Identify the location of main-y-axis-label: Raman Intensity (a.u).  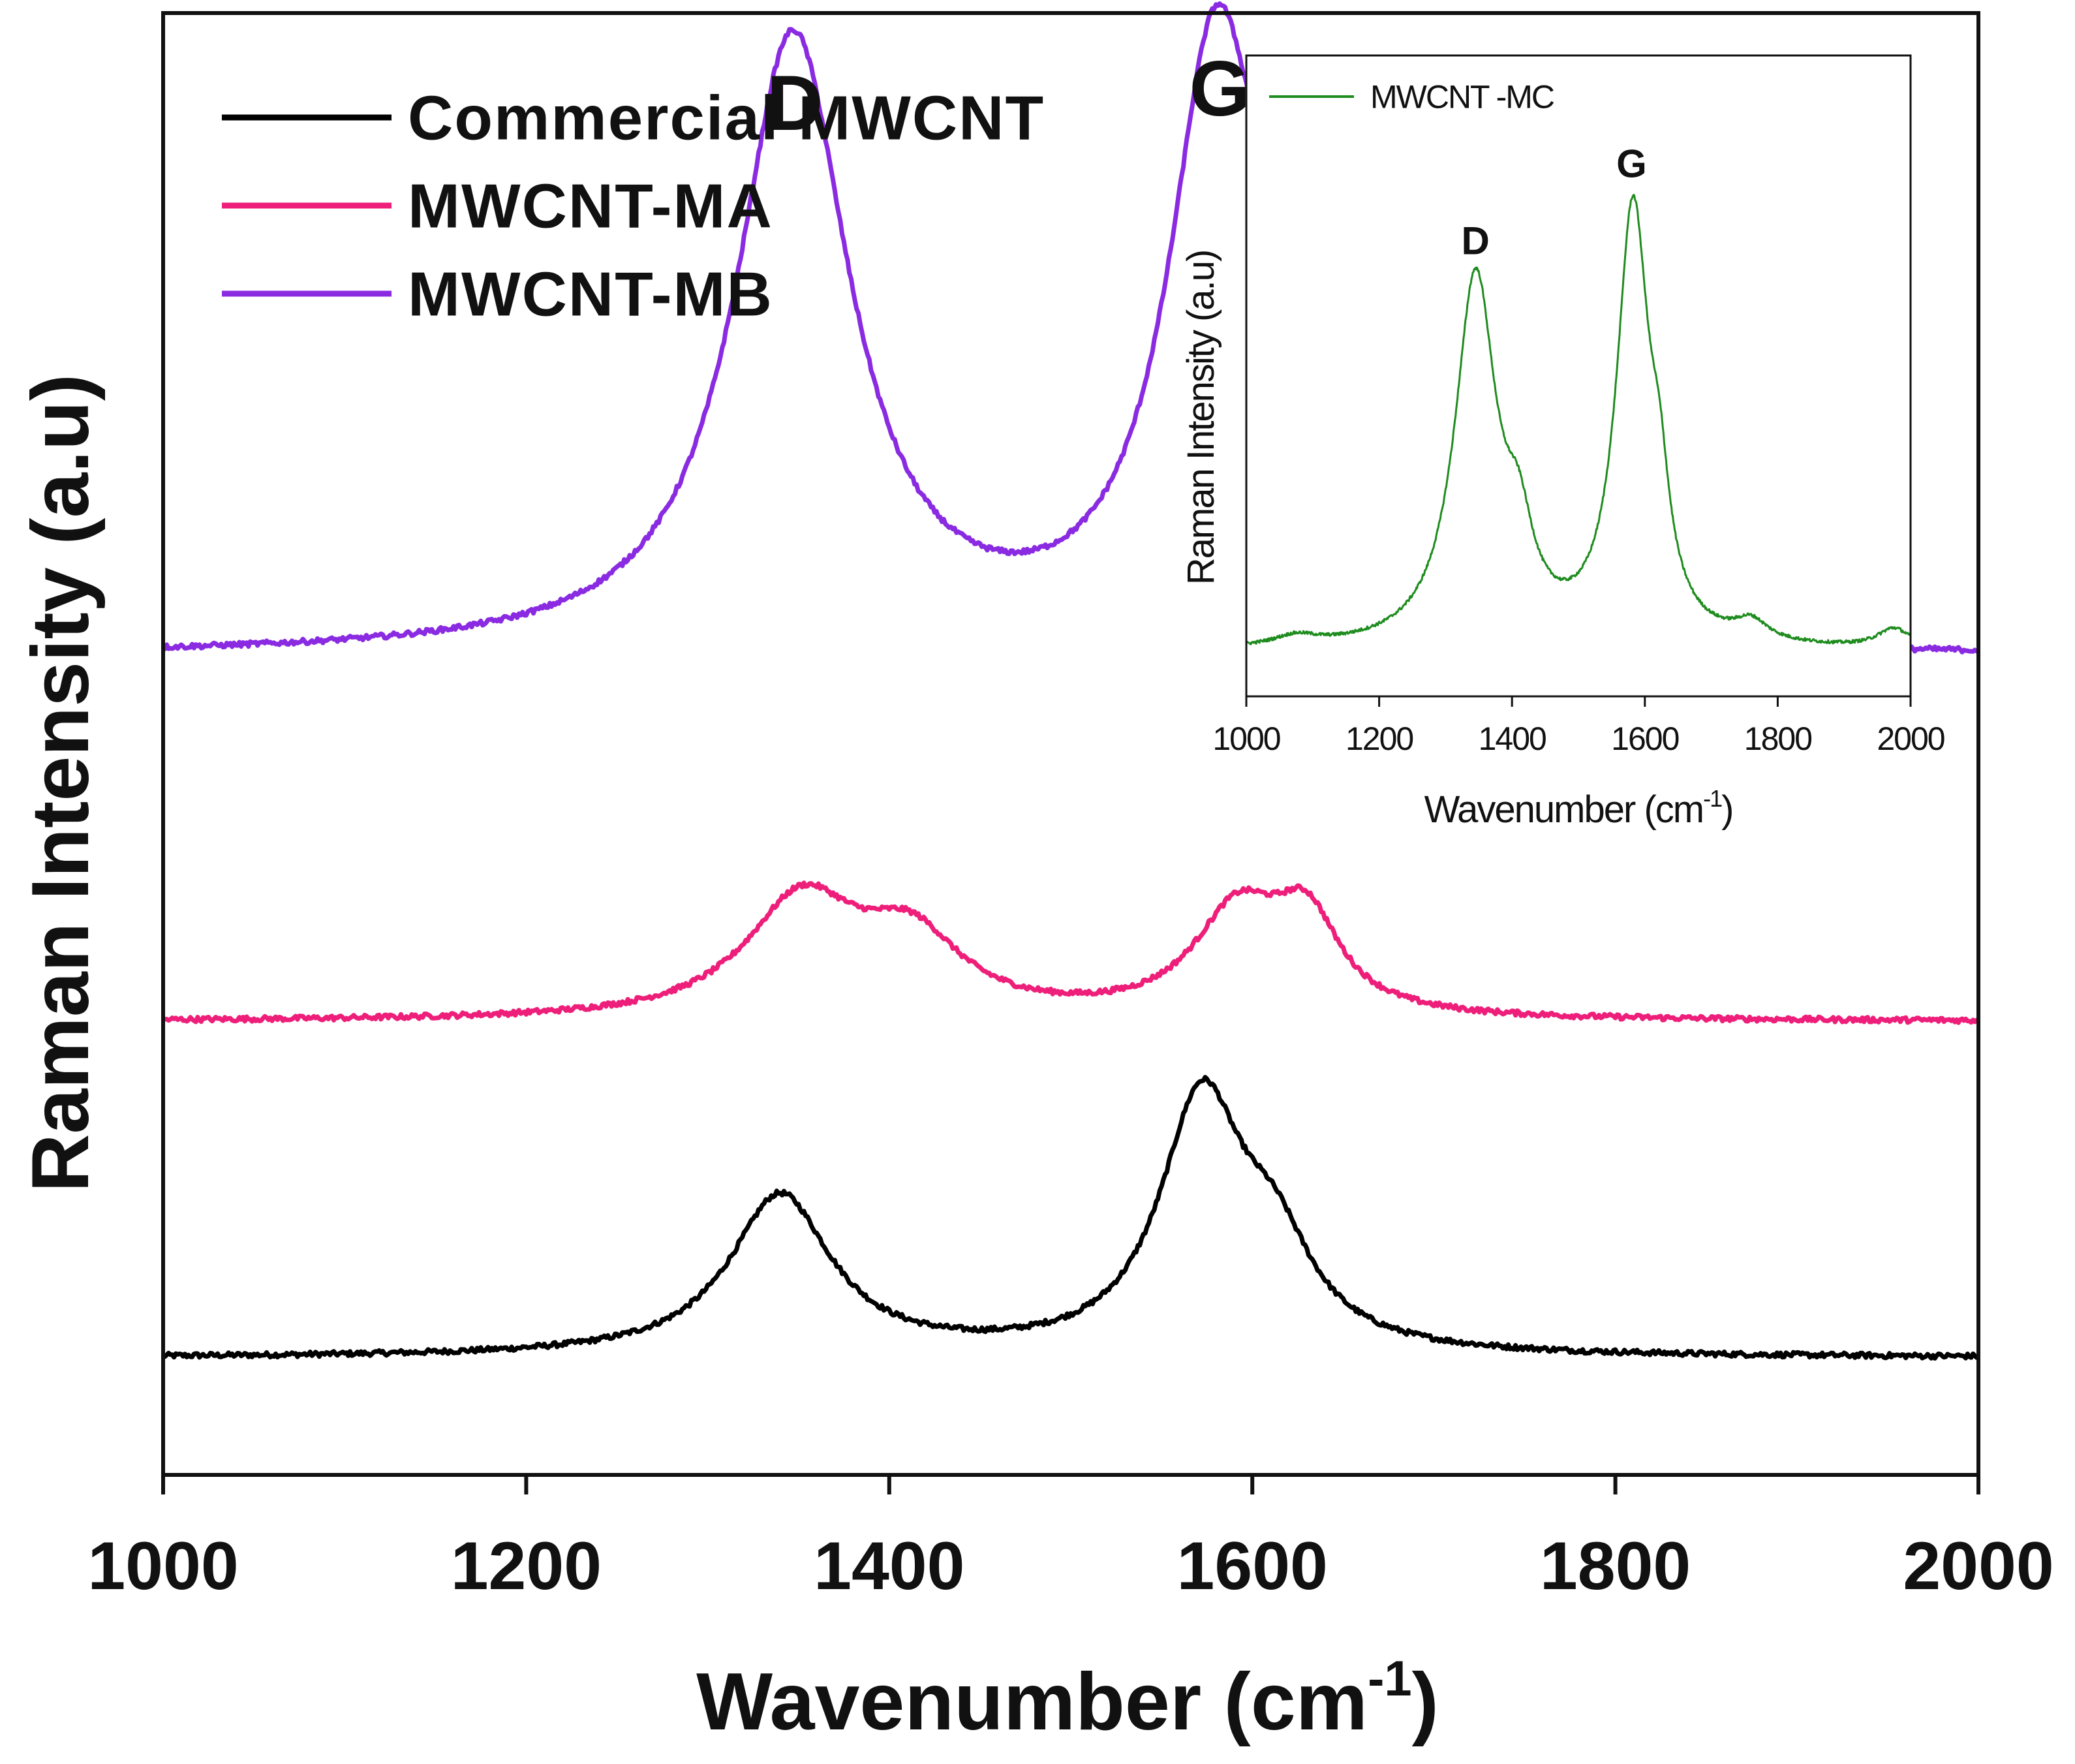
(61, 783).